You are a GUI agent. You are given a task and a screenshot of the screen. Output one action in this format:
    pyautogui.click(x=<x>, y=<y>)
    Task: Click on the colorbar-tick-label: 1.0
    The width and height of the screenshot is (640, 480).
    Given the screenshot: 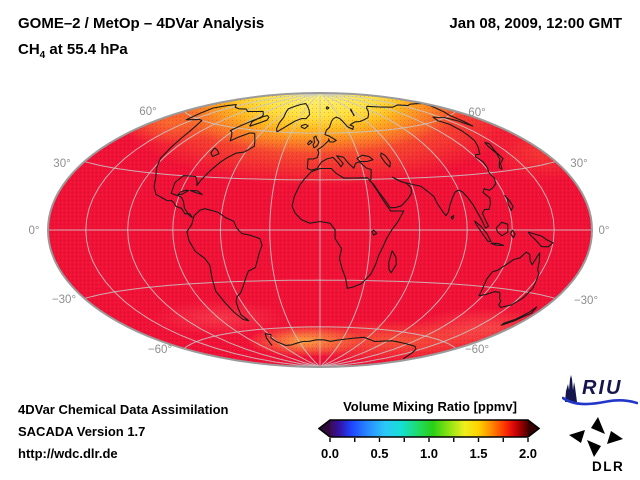 What is the action you would take?
    pyautogui.click(x=429, y=453)
    